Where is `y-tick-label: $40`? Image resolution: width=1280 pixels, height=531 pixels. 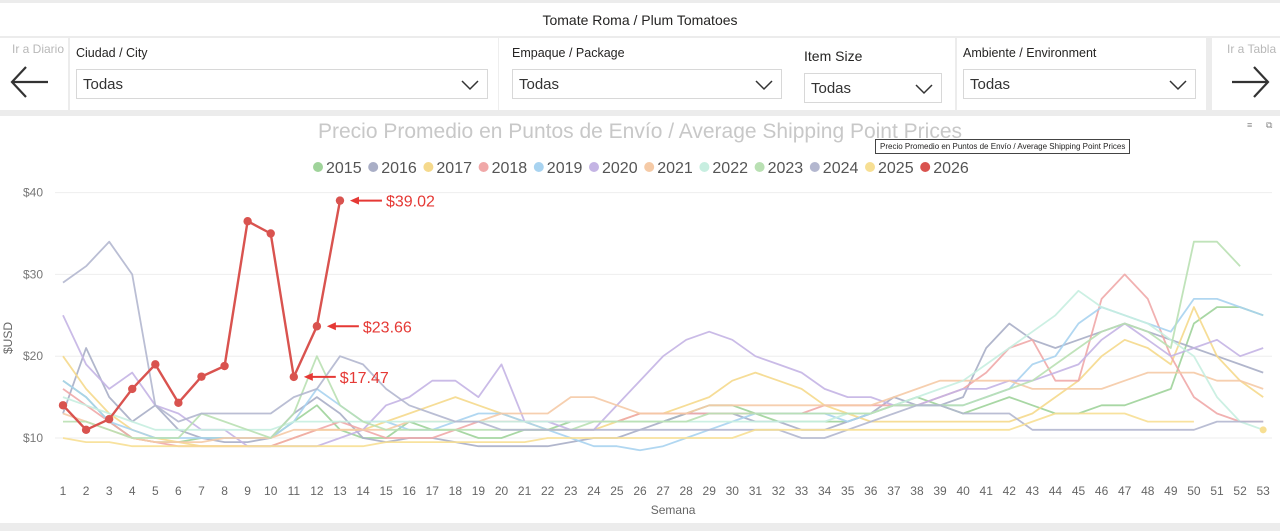
y-tick-label: $40 is located at coordinates (33, 193).